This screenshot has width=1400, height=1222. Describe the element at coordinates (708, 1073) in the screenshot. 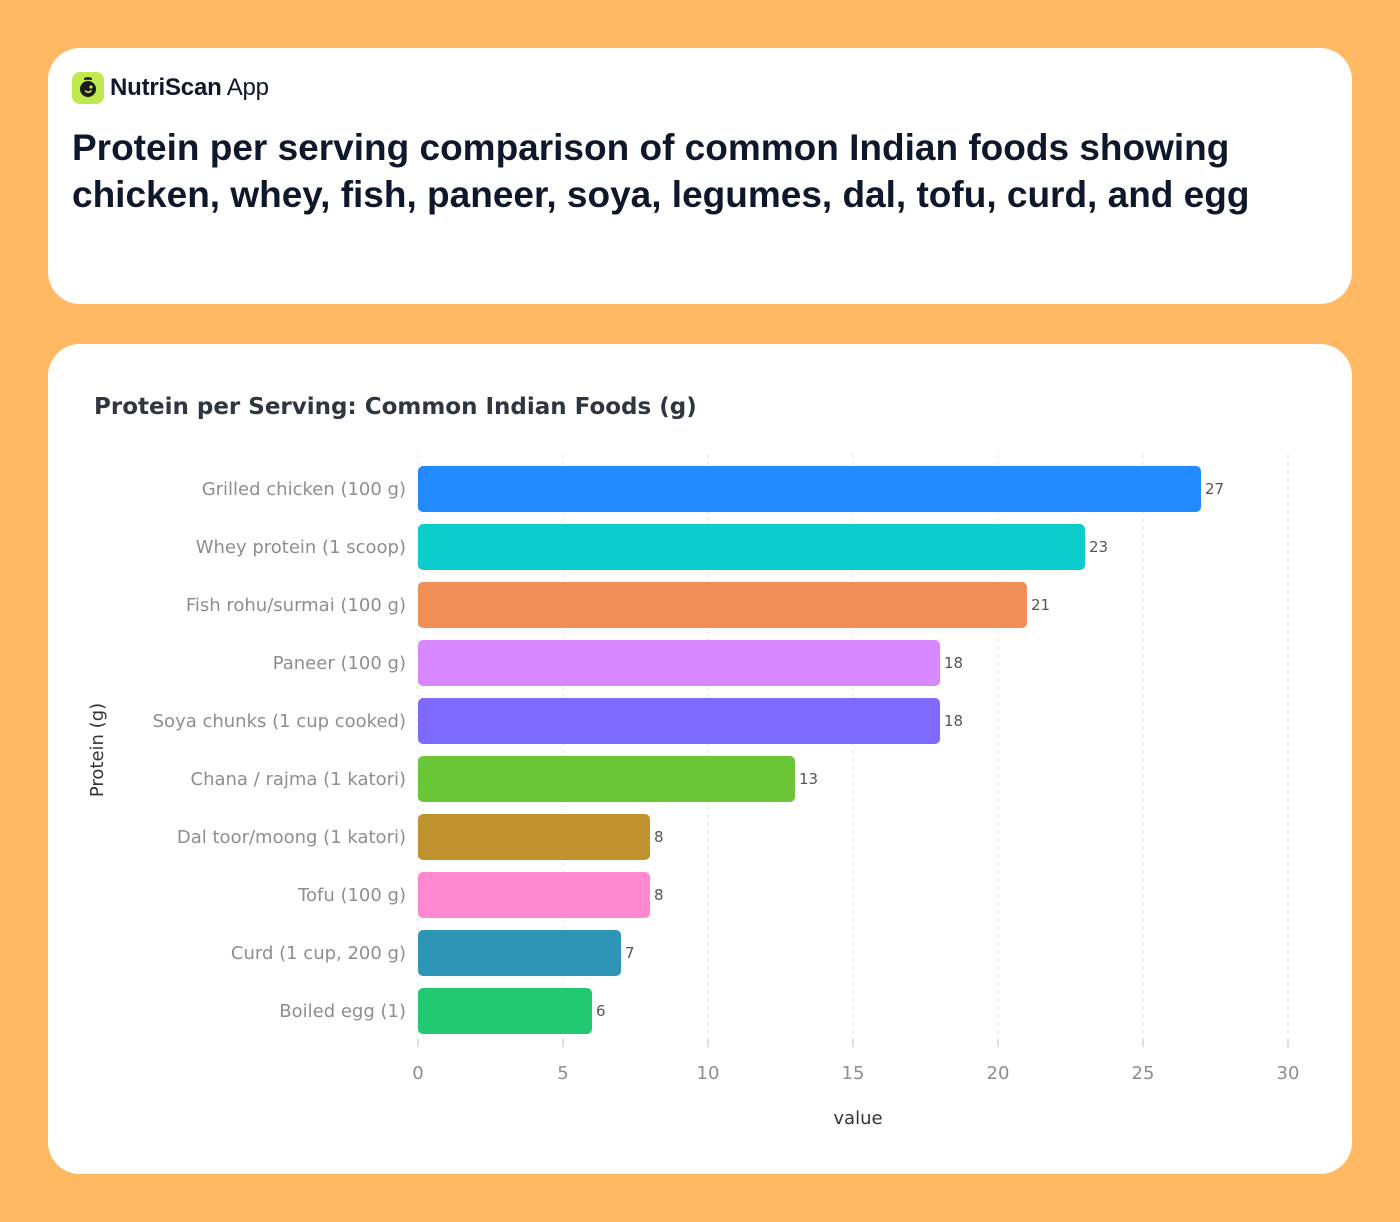

I see `x-tick-label: 10` at that location.